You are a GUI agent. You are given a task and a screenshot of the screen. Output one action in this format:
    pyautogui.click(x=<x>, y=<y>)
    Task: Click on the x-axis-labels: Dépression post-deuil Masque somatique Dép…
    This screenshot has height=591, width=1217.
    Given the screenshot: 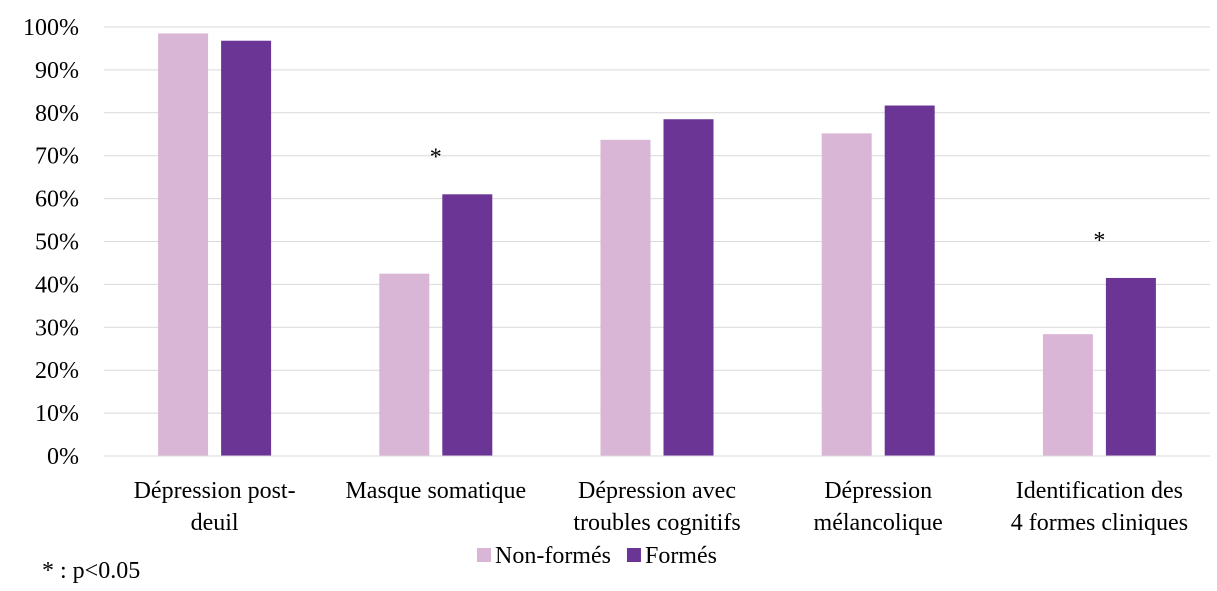 What is the action you would take?
    pyautogui.click(x=661, y=507)
    